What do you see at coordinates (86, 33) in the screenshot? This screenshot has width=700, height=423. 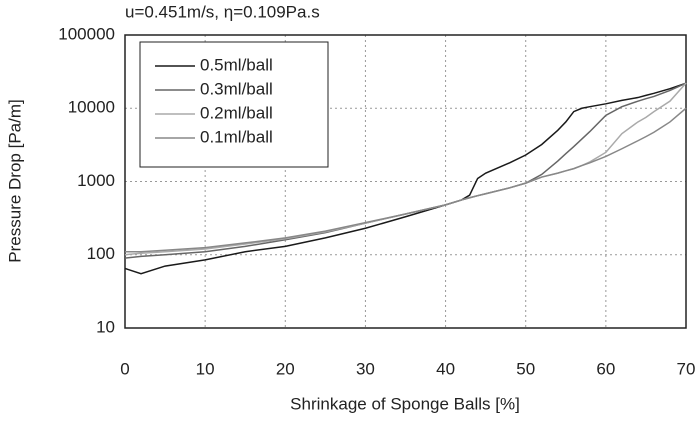 I see `y-tick-label: 100000` at bounding box center [86, 33].